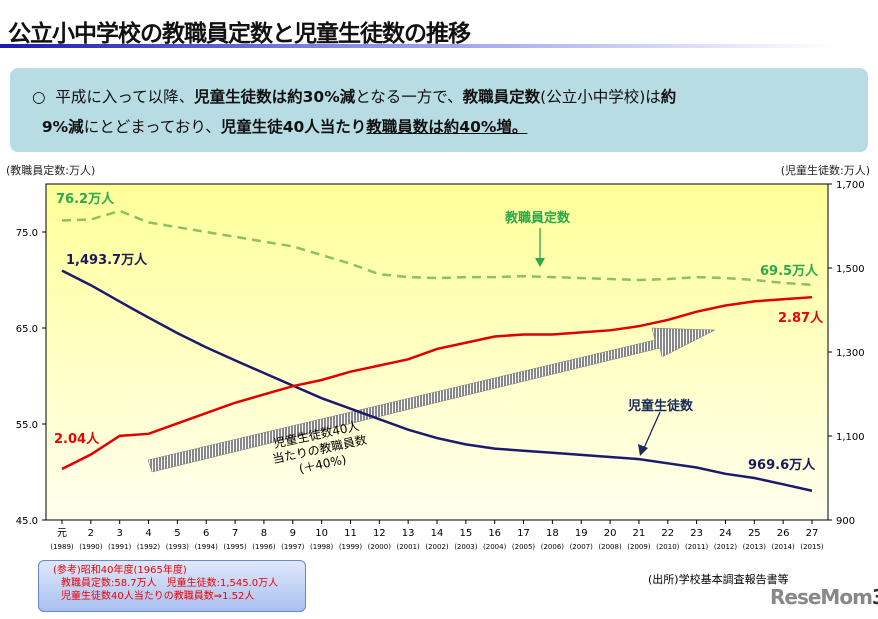 This screenshot has height=619, width=878. I want to click on x-tick-label: 17, so click(523, 533).